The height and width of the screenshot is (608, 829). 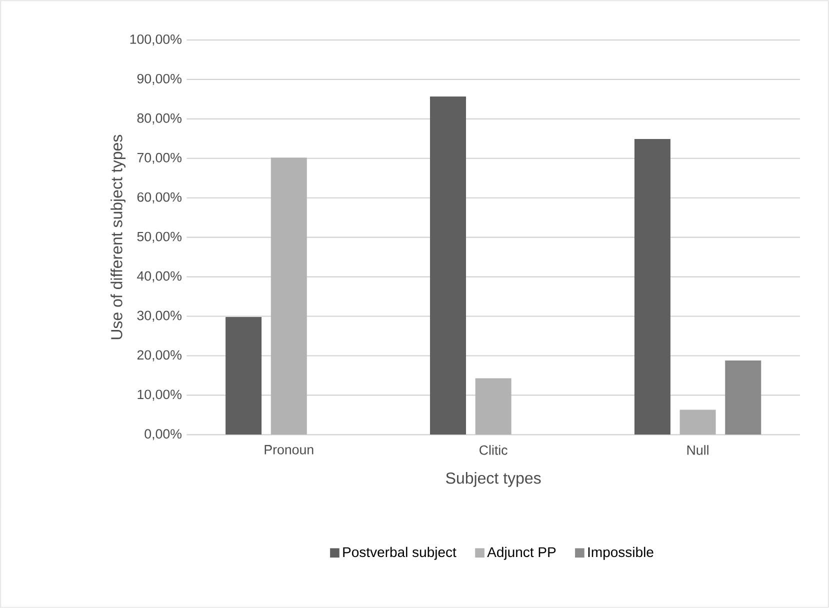 What do you see at coordinates (289, 449) in the screenshot?
I see `x-tick-label: Pronoun` at bounding box center [289, 449].